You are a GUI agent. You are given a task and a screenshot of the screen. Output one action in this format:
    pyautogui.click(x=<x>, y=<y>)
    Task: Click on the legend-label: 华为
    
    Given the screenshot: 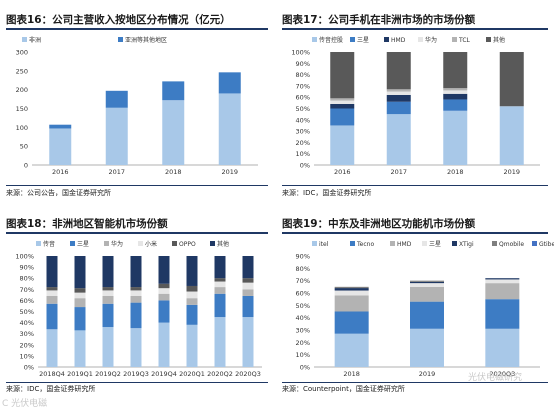 What is the action you would take?
    pyautogui.click(x=117, y=244)
    